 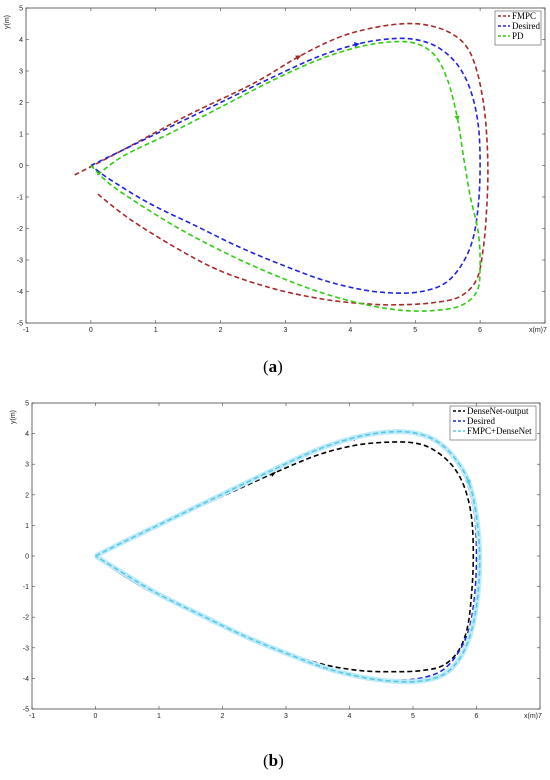 What do you see at coordinates (273, 366) in the screenshot?
I see `caption-a: (a)` at bounding box center [273, 366].